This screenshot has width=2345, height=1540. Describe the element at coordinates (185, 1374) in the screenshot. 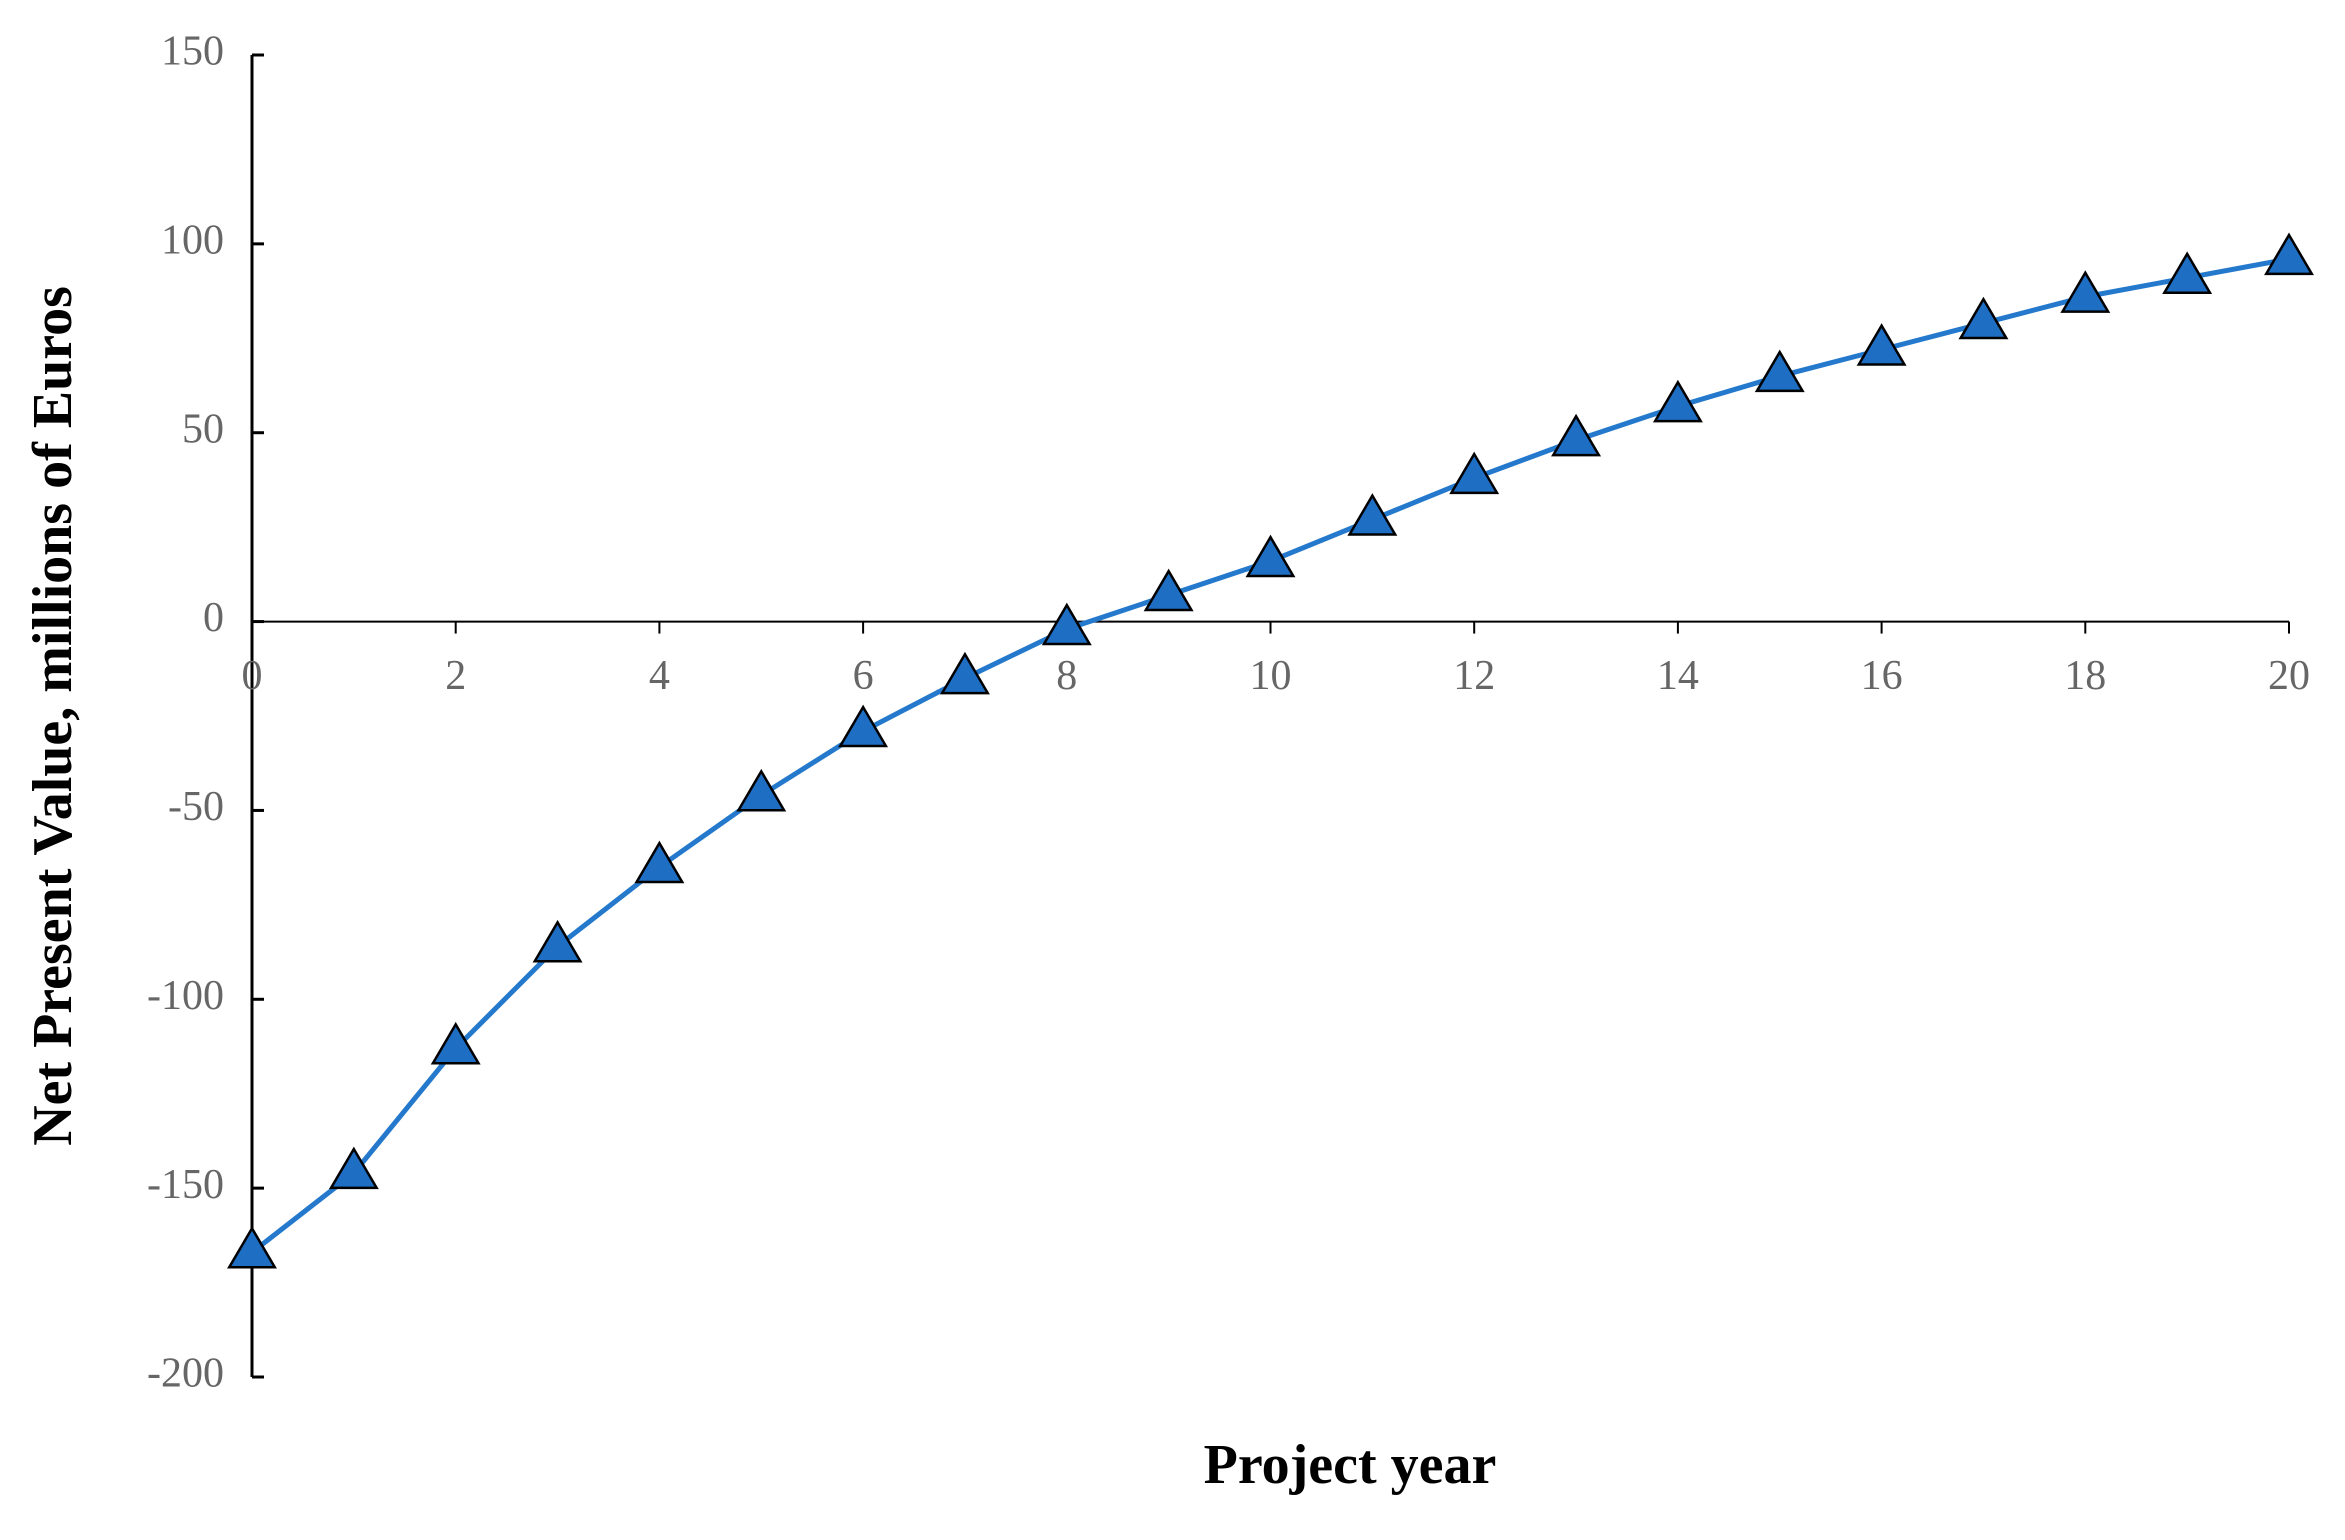

I see `y-tick-label: -200` at that location.